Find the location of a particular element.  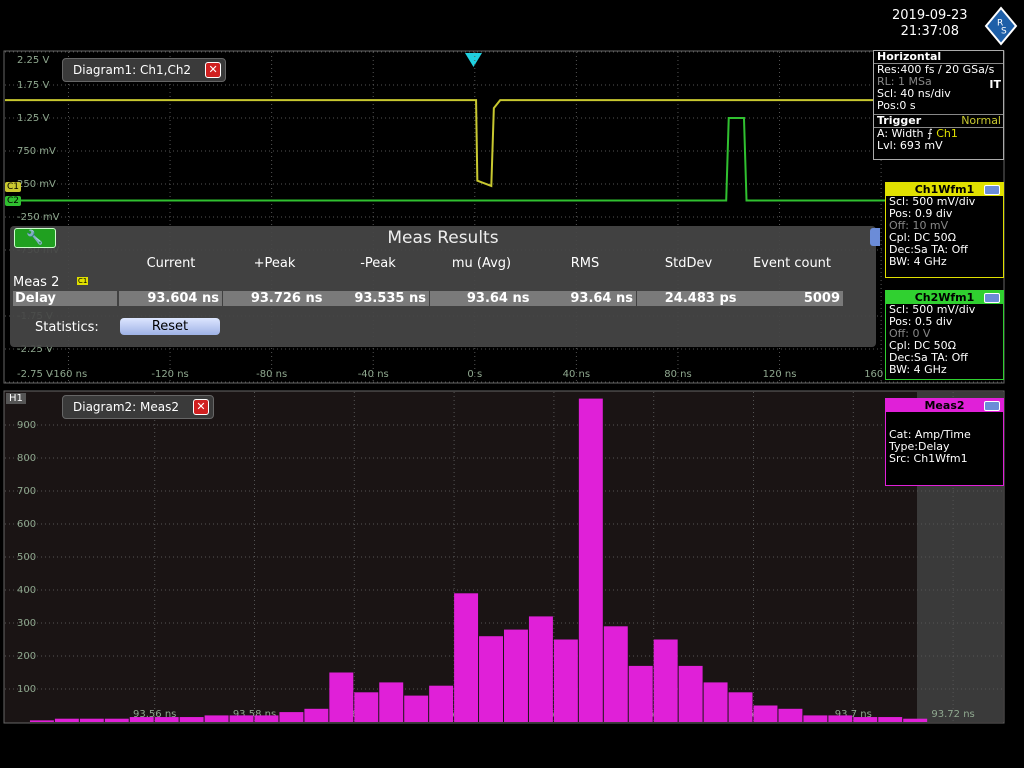

ch2-title: Ch2Wfm1 is located at coordinates (944, 297).